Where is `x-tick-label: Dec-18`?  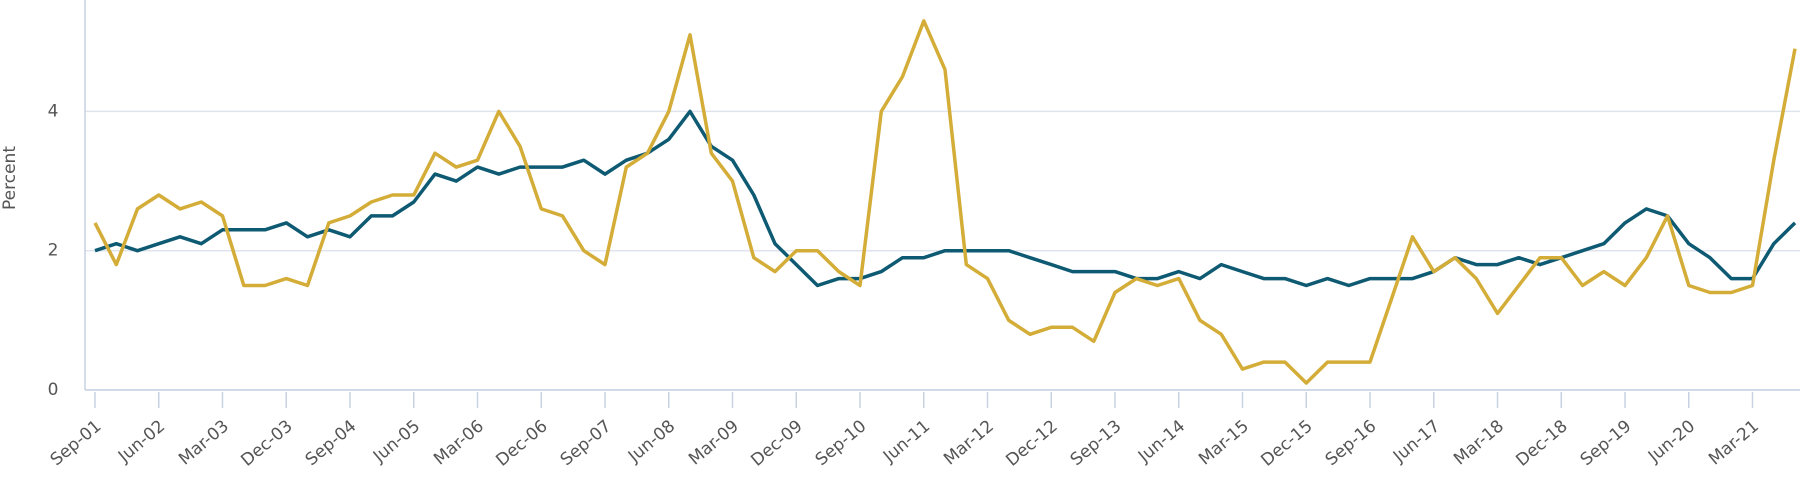
x-tick-label: Dec-18 is located at coordinates (1541, 443).